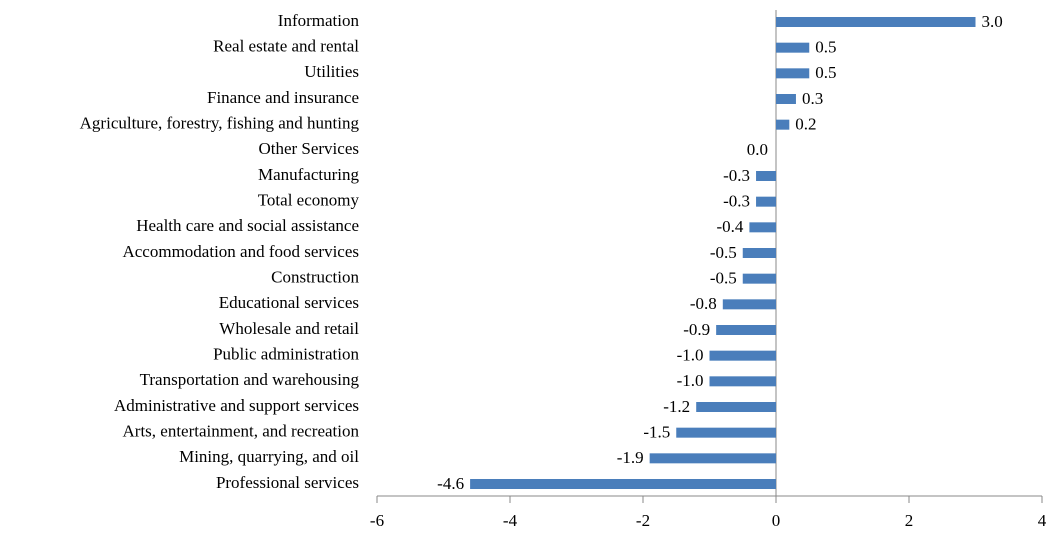 This screenshot has width=1049, height=533. Describe the element at coordinates (676, 406) in the screenshot. I see `value-label: -1.2` at that location.